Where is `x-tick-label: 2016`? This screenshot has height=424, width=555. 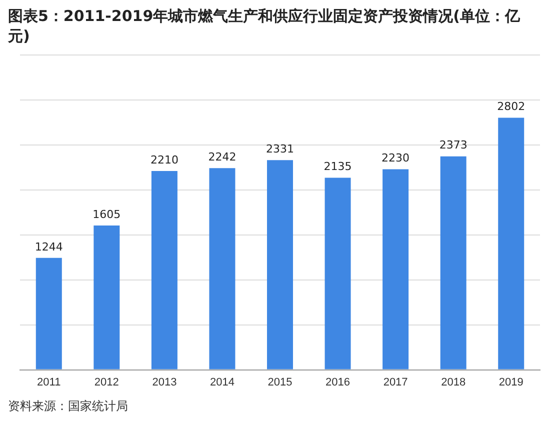 x-tick-label: 2016 is located at coordinates (338, 382).